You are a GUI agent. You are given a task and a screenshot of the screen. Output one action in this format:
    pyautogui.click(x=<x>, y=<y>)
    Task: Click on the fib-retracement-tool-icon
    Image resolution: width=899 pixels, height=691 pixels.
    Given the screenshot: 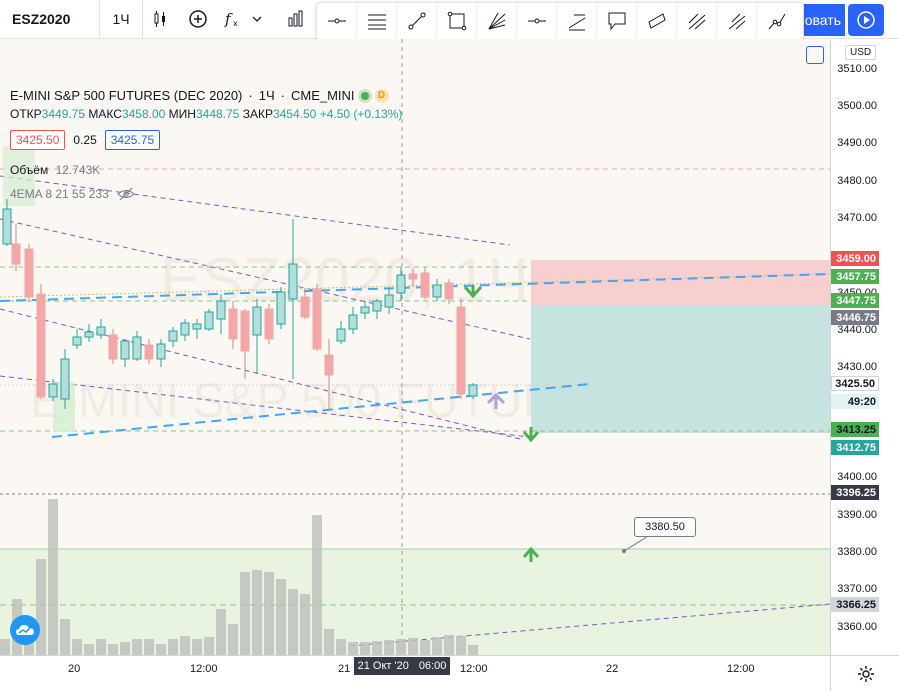 What is the action you would take?
    pyautogui.click(x=377, y=21)
    